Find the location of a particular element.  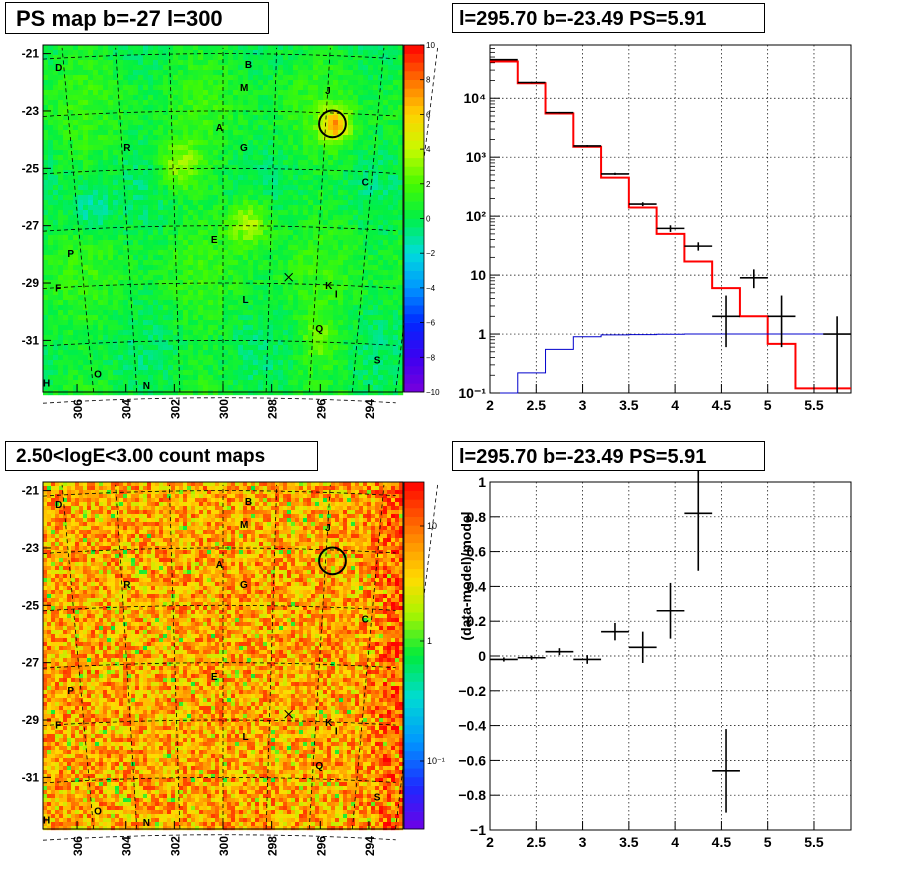

source-label-K: K is located at coordinates (329, 723).